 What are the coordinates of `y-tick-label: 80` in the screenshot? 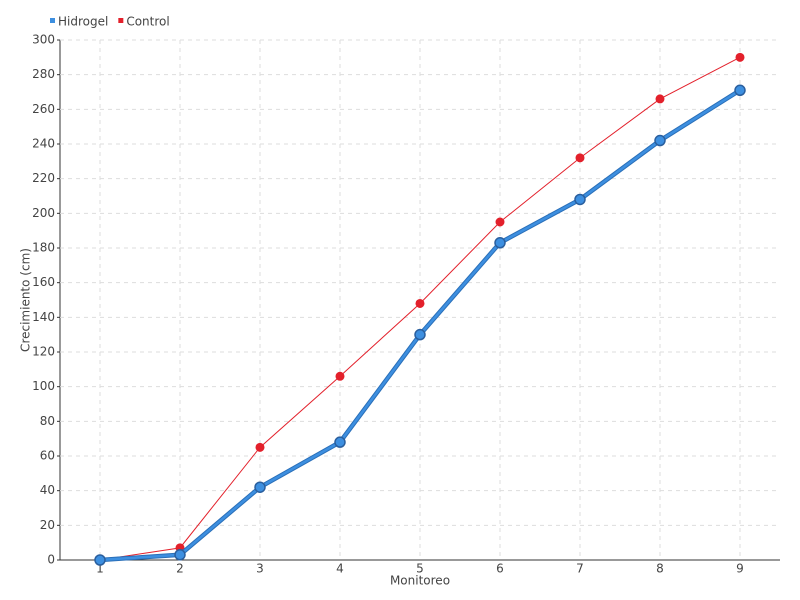 It's located at (47, 421).